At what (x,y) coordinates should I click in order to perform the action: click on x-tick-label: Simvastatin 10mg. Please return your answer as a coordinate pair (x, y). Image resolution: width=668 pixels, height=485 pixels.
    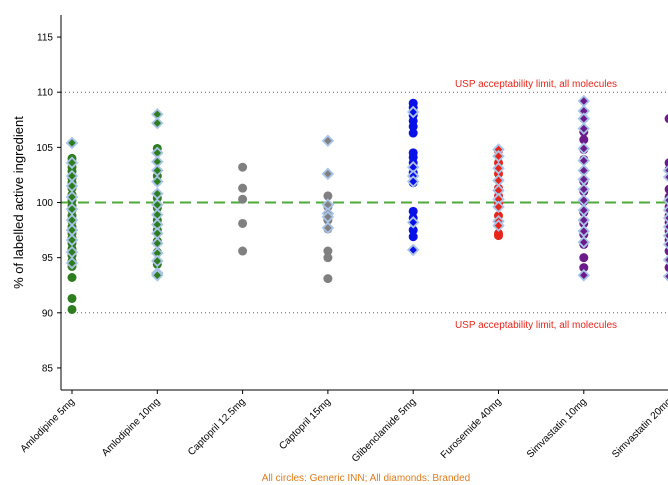
    Looking at the image, I should click on (557, 428).